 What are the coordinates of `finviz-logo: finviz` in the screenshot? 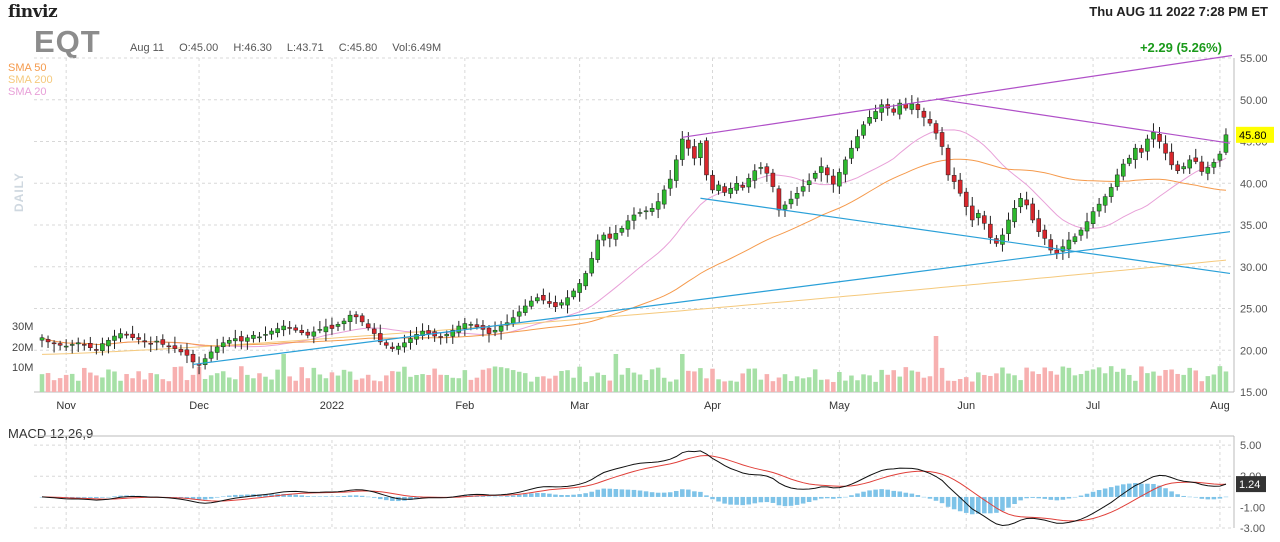 It's located at (33, 12).